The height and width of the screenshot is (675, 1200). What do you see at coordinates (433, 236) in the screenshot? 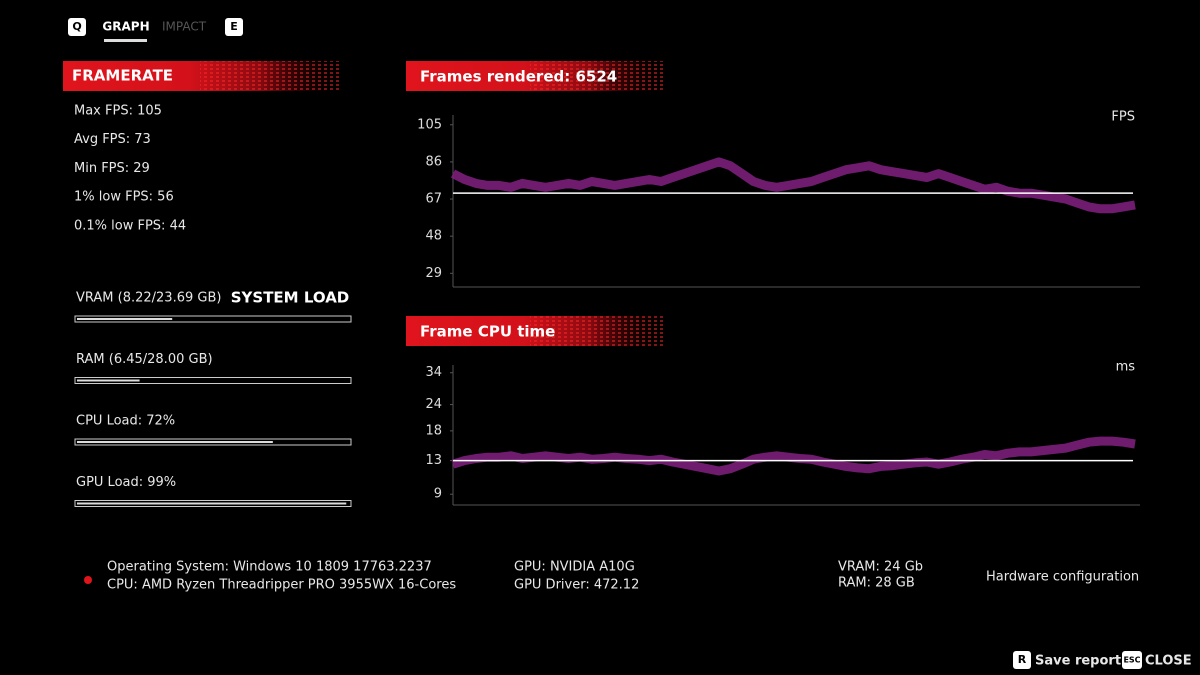
I see `y-tick-label: 48` at bounding box center [433, 236].